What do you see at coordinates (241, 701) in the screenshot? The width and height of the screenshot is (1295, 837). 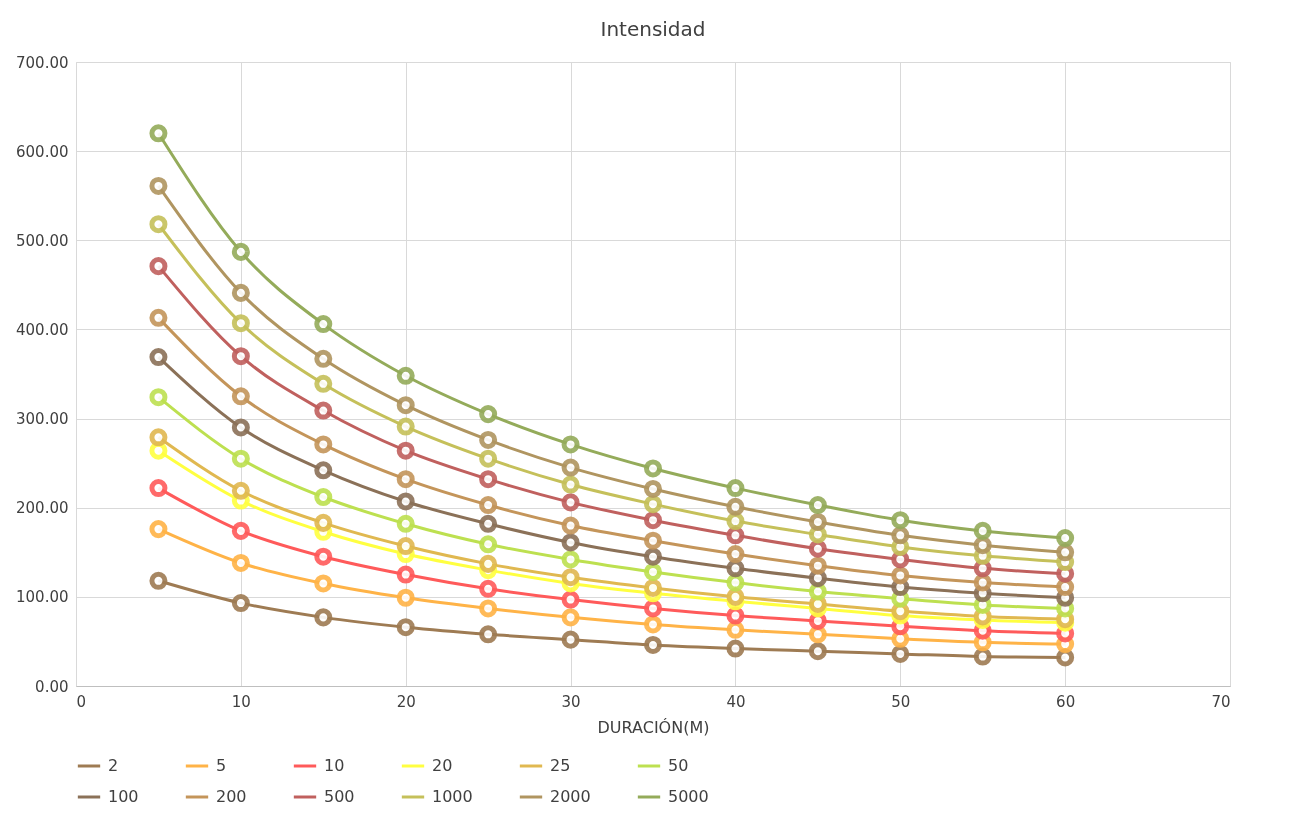 I see `x-tick-label: 10` at bounding box center [241, 701].